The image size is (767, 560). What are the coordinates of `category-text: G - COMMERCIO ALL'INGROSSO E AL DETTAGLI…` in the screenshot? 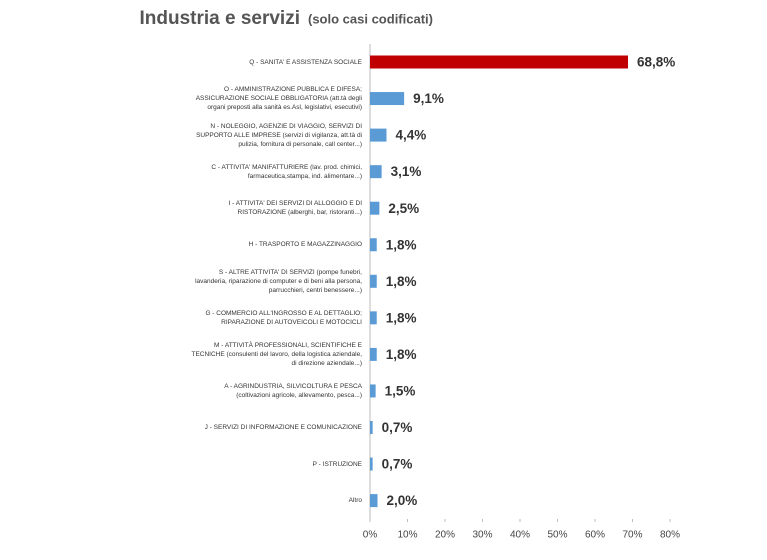 It's located at (283, 317).